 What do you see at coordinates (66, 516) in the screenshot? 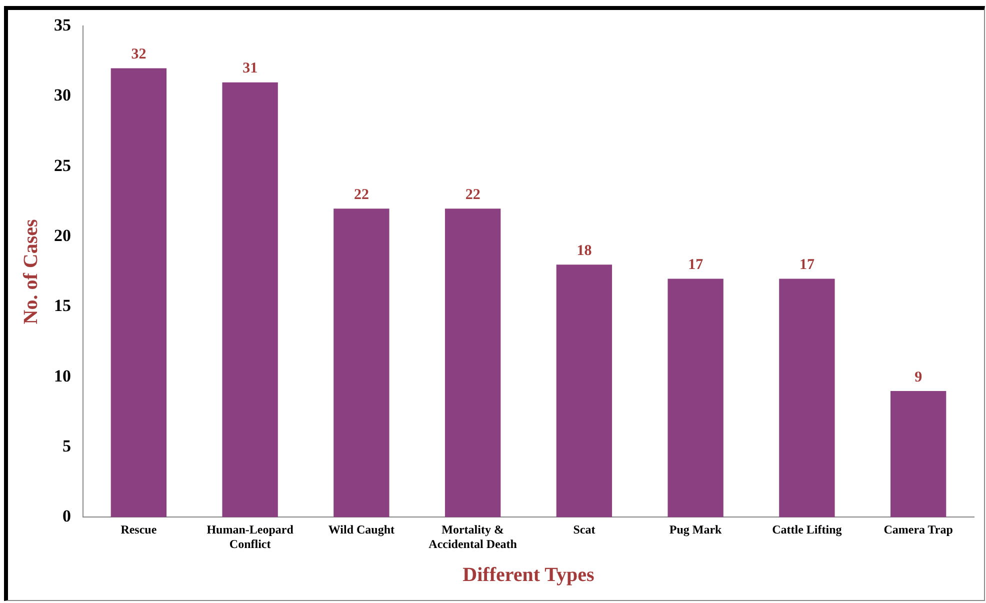
I see `y-tick-label: 0` at bounding box center [66, 516].